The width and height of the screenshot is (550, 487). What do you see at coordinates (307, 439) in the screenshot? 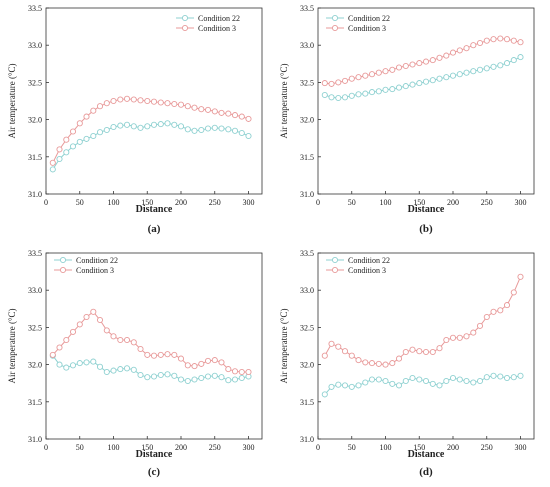
I see `y-tick-label: 31.0` at bounding box center [307, 439].